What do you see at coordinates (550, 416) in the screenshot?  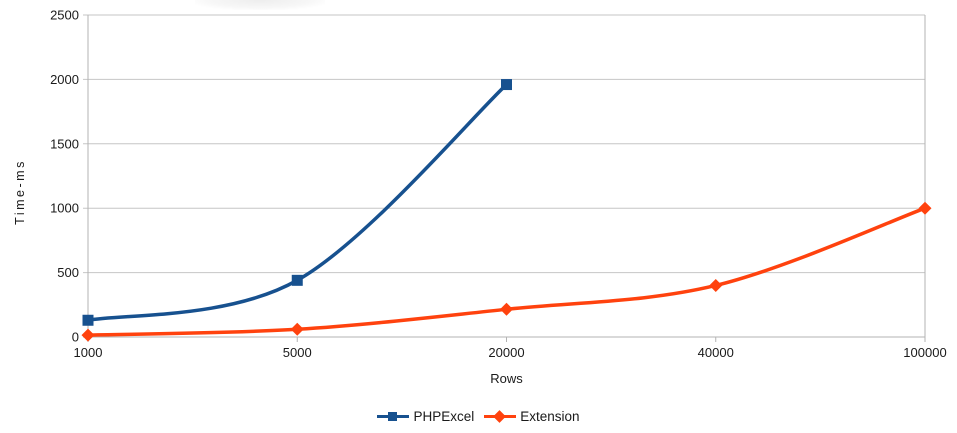 I see `legend-label-extension: Extension` at bounding box center [550, 416].